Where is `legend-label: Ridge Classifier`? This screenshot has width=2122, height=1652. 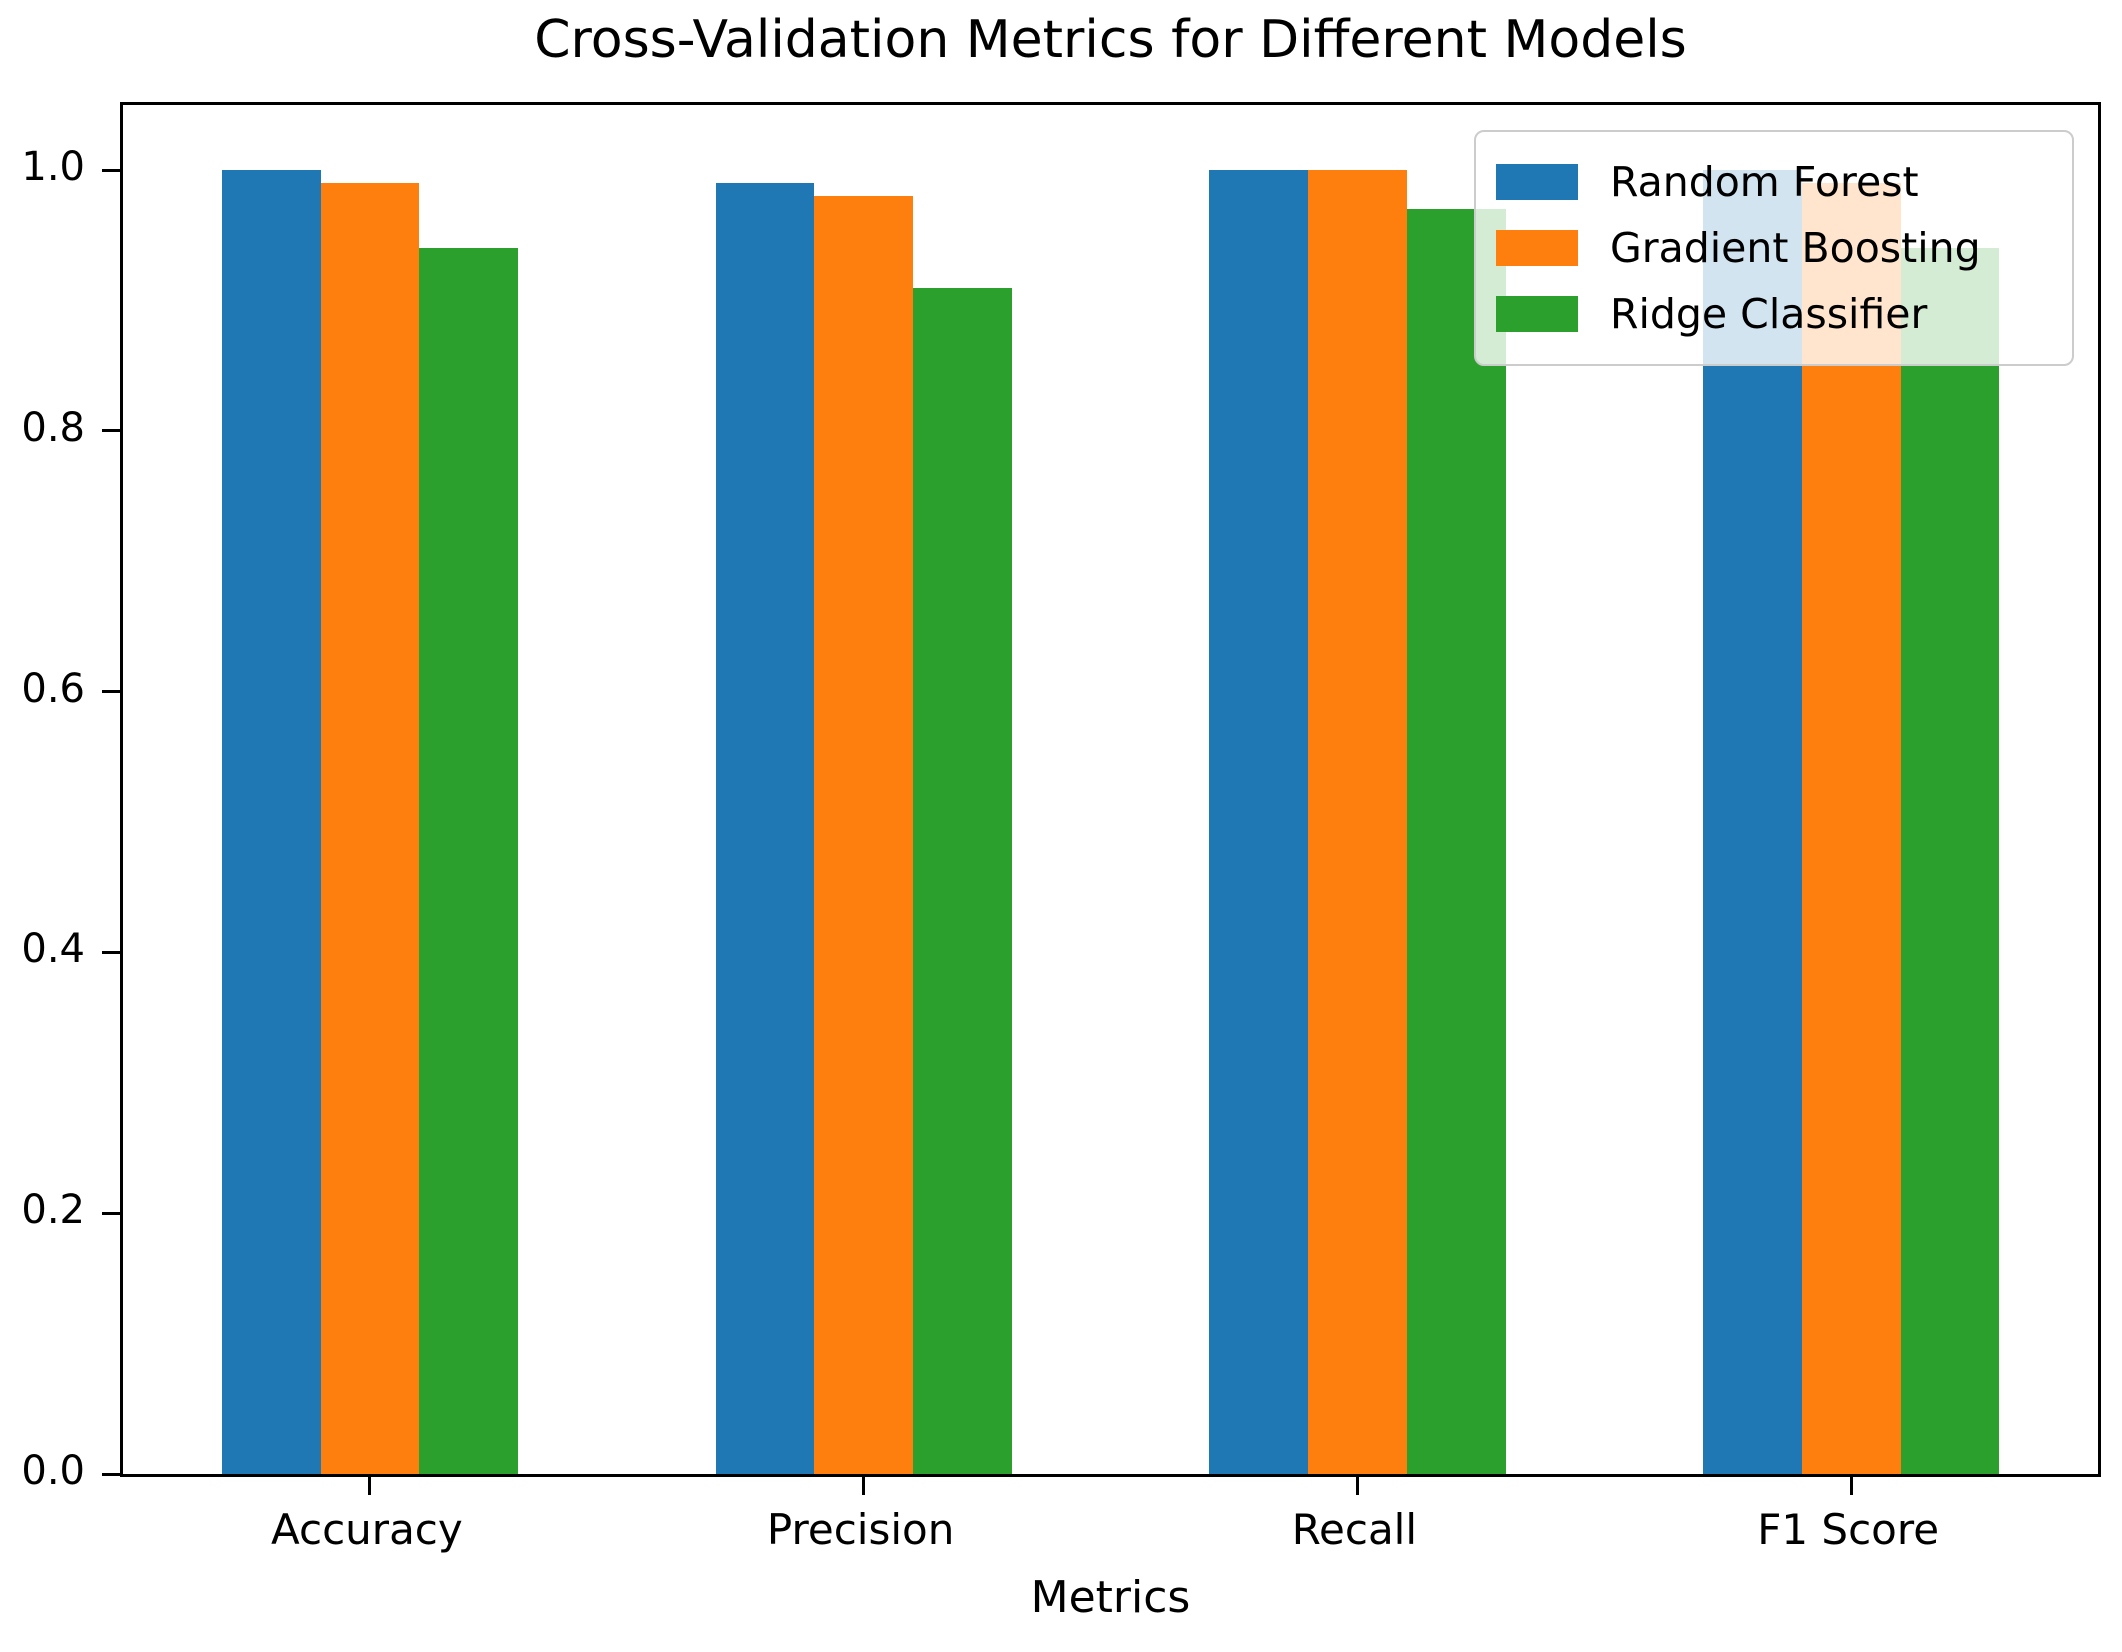
legend-label: Ridge Classifier is located at coordinates (1769, 314).